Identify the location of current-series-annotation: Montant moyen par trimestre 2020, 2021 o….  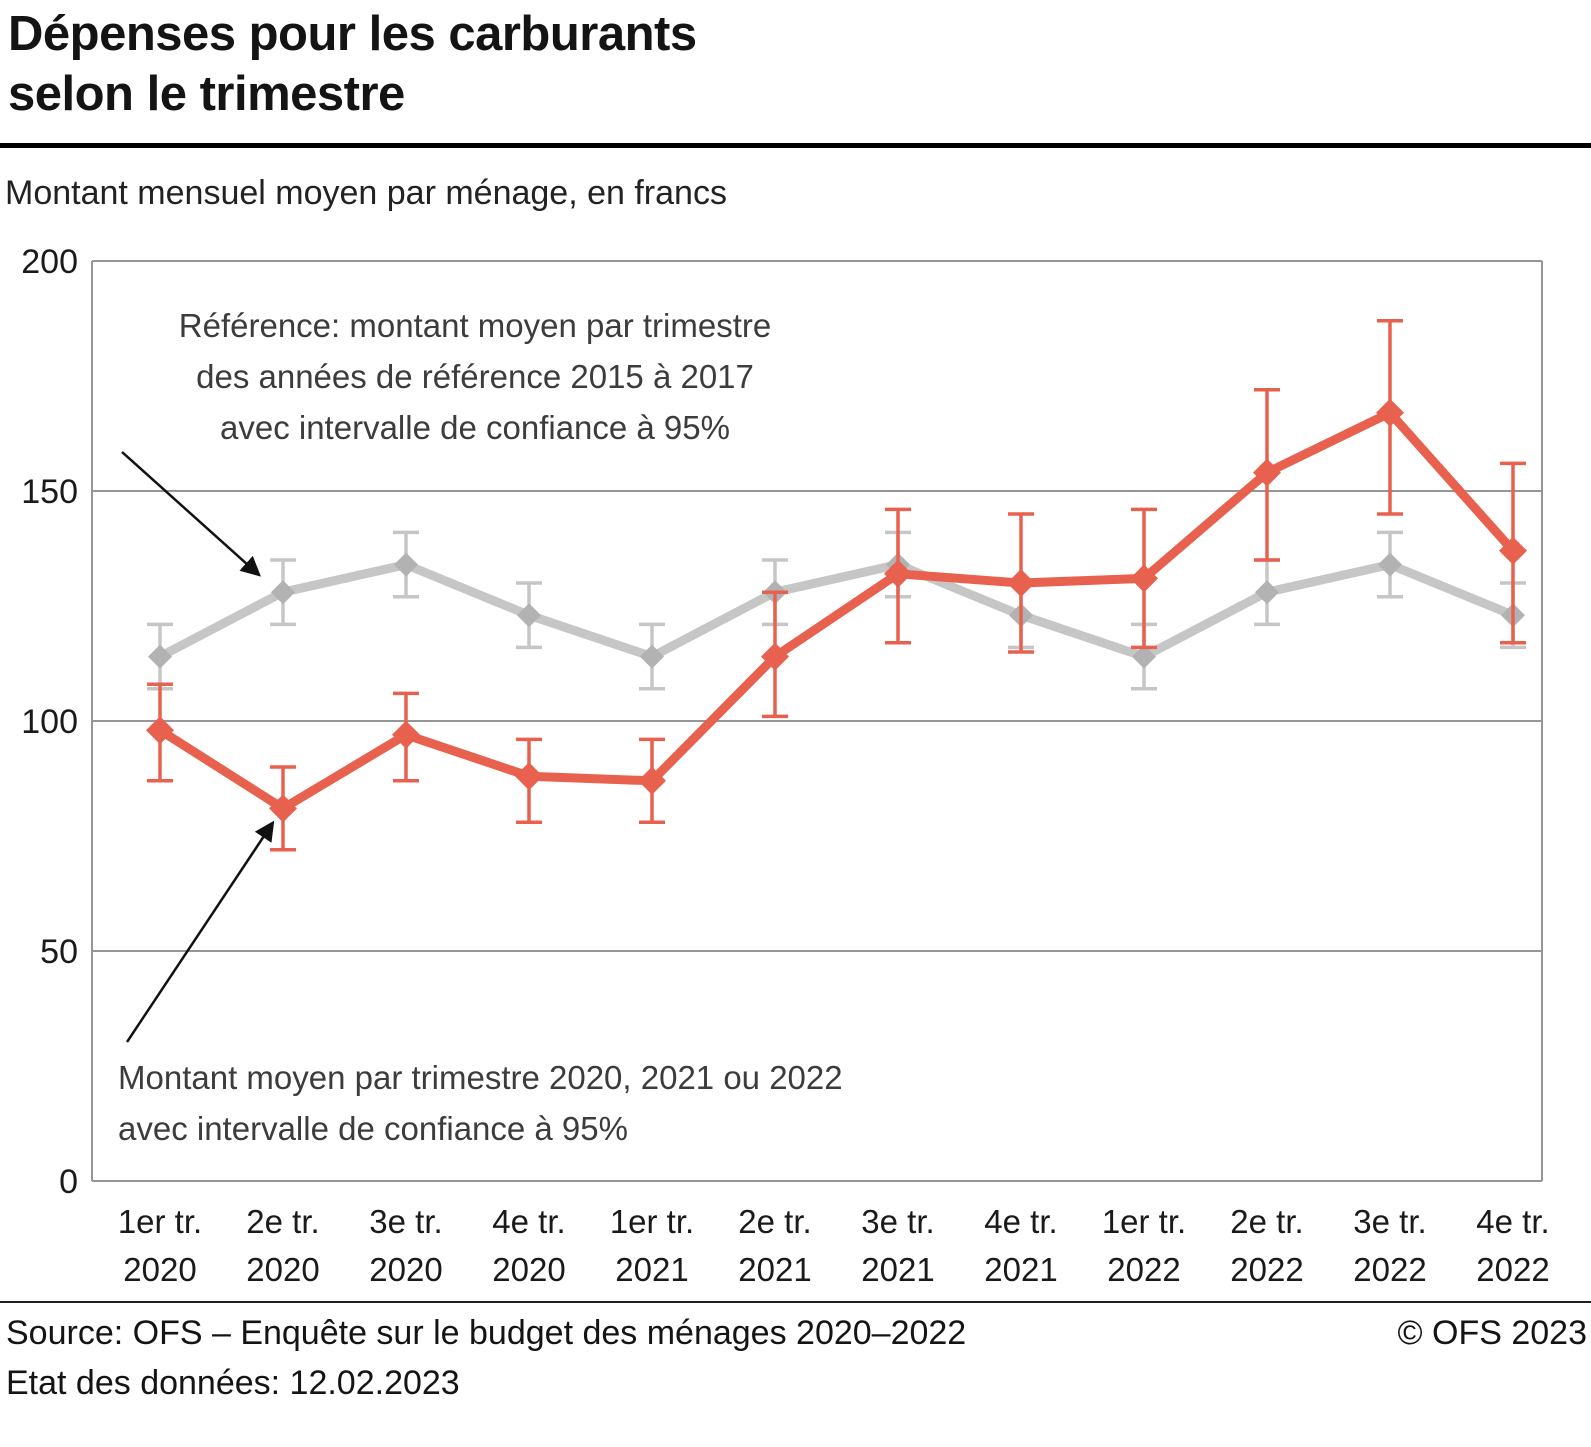
(480, 1103).